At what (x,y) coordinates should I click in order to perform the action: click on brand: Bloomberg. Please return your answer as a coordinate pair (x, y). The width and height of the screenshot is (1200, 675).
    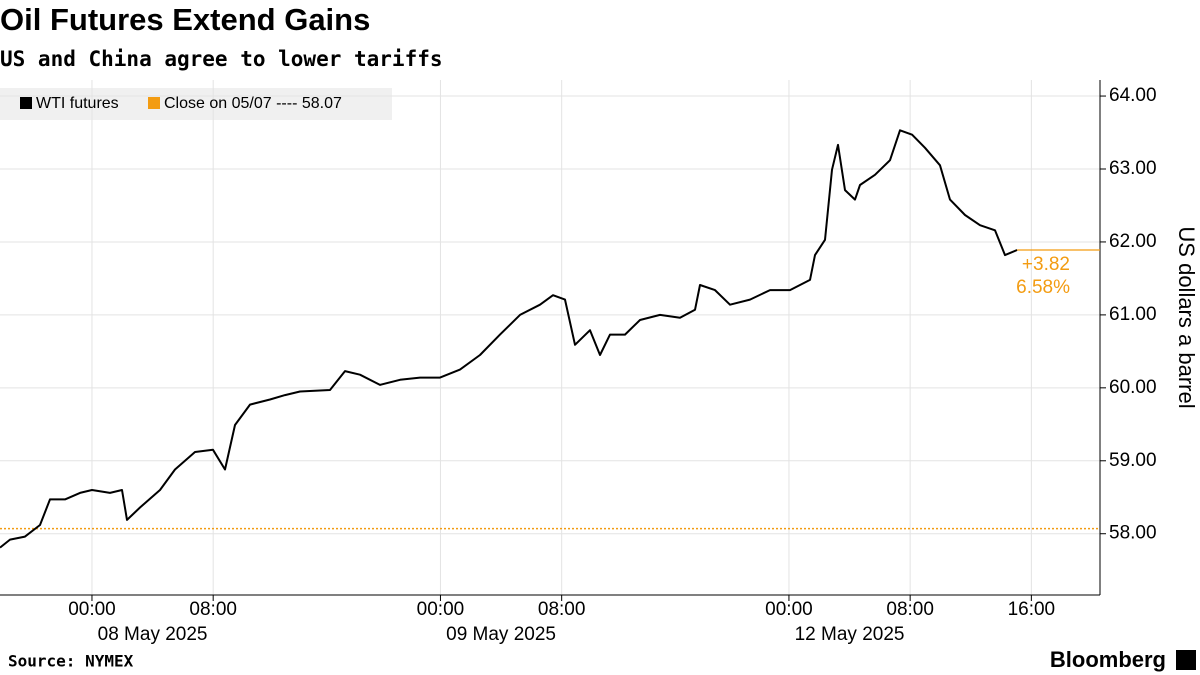
    Looking at the image, I should click on (1108, 659).